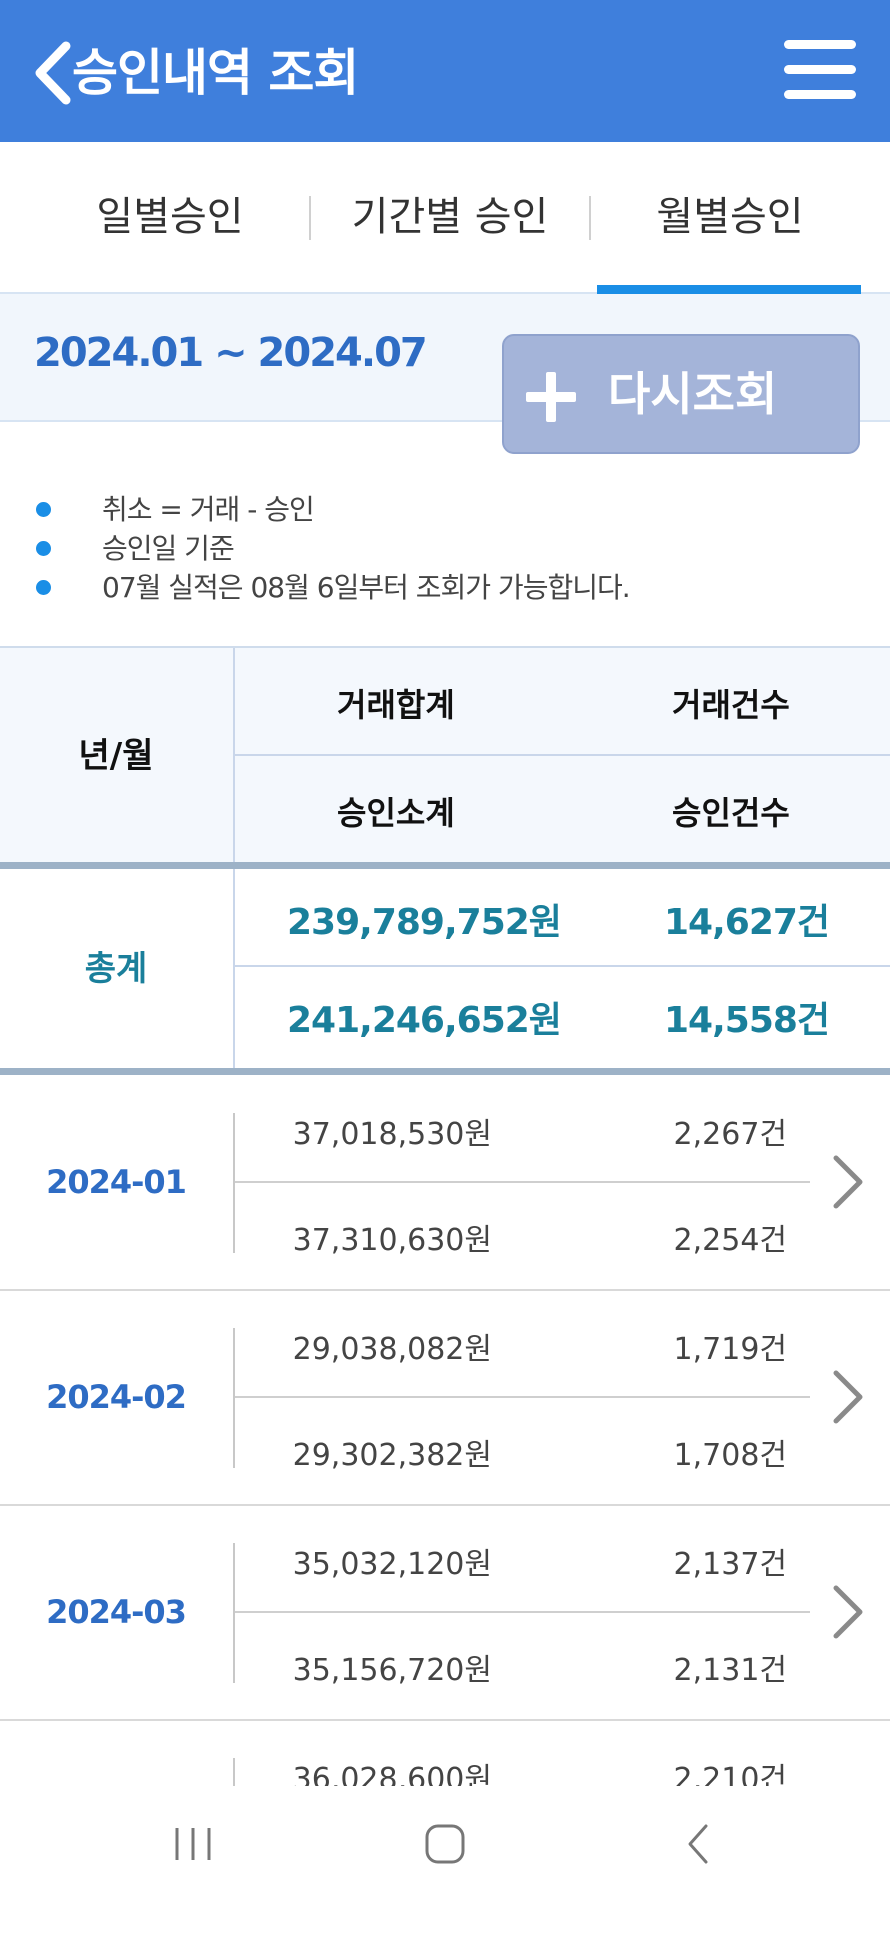 This screenshot has width=890, height=1934. I want to click on trade-amount: 35,032,120원, so click(392, 1564).